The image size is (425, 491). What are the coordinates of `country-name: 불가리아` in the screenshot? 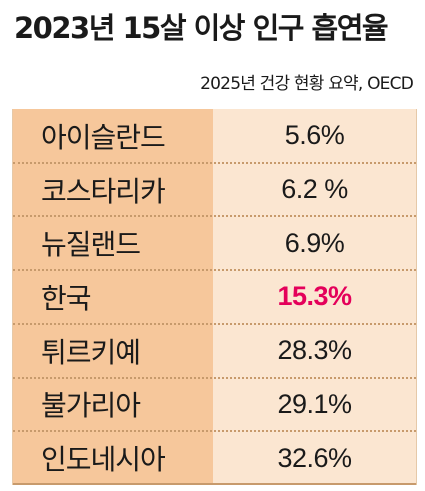 It's located at (91, 406).